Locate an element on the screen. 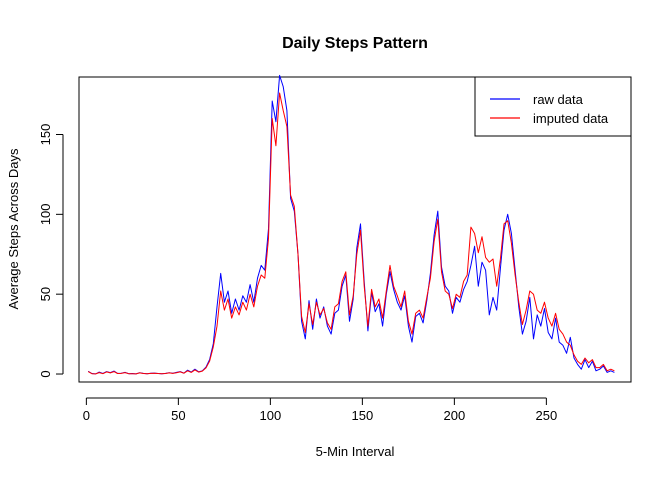 The width and height of the screenshot is (672, 480). y-tick-label: 0 is located at coordinates (45, 373).